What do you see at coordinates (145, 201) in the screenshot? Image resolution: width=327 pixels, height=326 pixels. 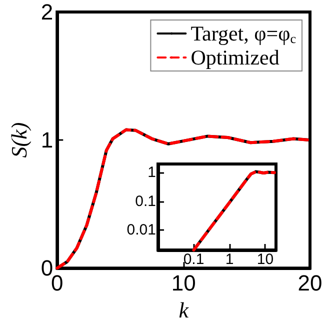 I see `y-tick-label: 0.1` at bounding box center [145, 201].